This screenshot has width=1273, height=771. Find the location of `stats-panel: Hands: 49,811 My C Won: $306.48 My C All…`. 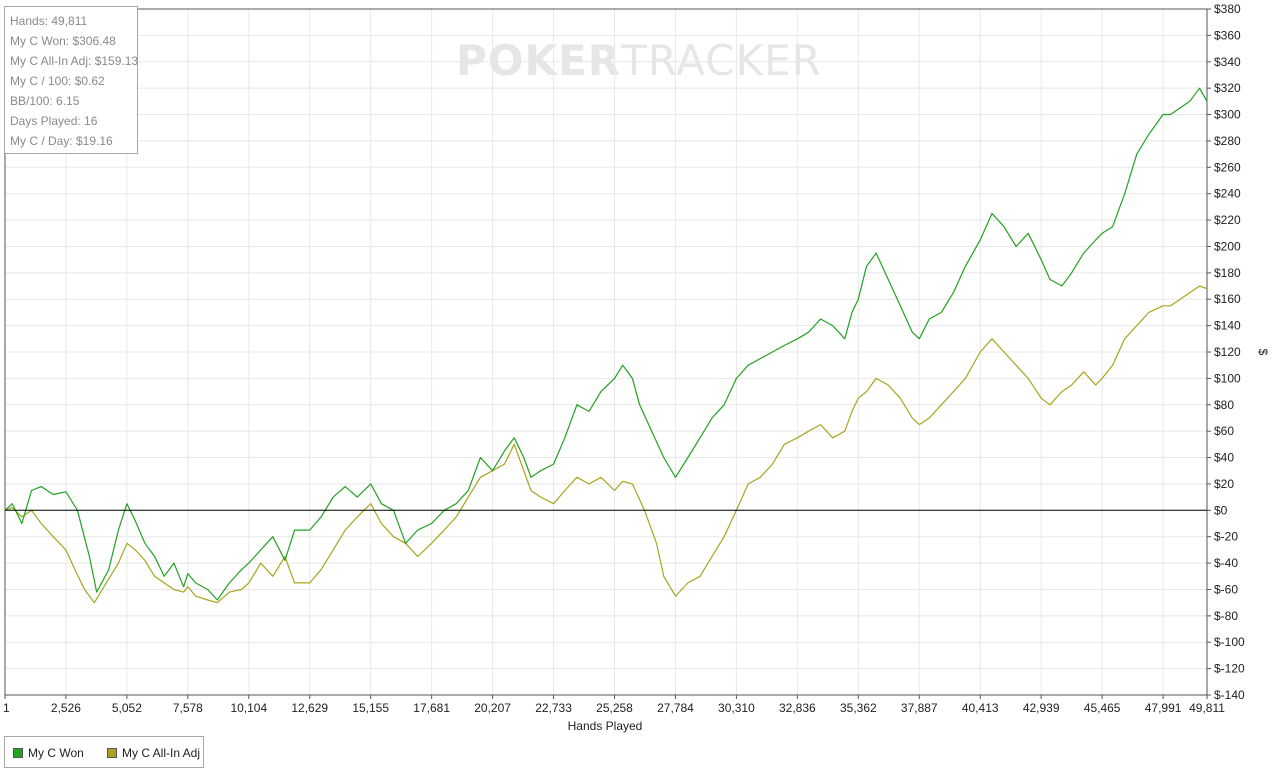

stats-panel: Hands: 49,811 My C Won: $306.48 My C All… is located at coordinates (71, 80).